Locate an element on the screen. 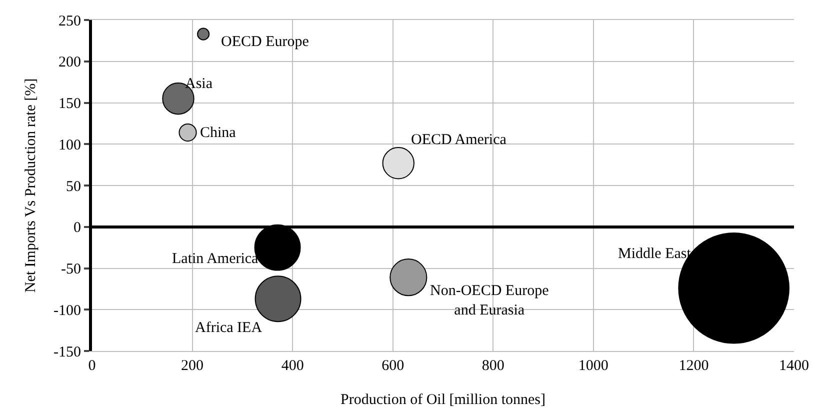 This screenshot has height=419, width=821. y-tick-label: 150 is located at coordinates (69, 104).